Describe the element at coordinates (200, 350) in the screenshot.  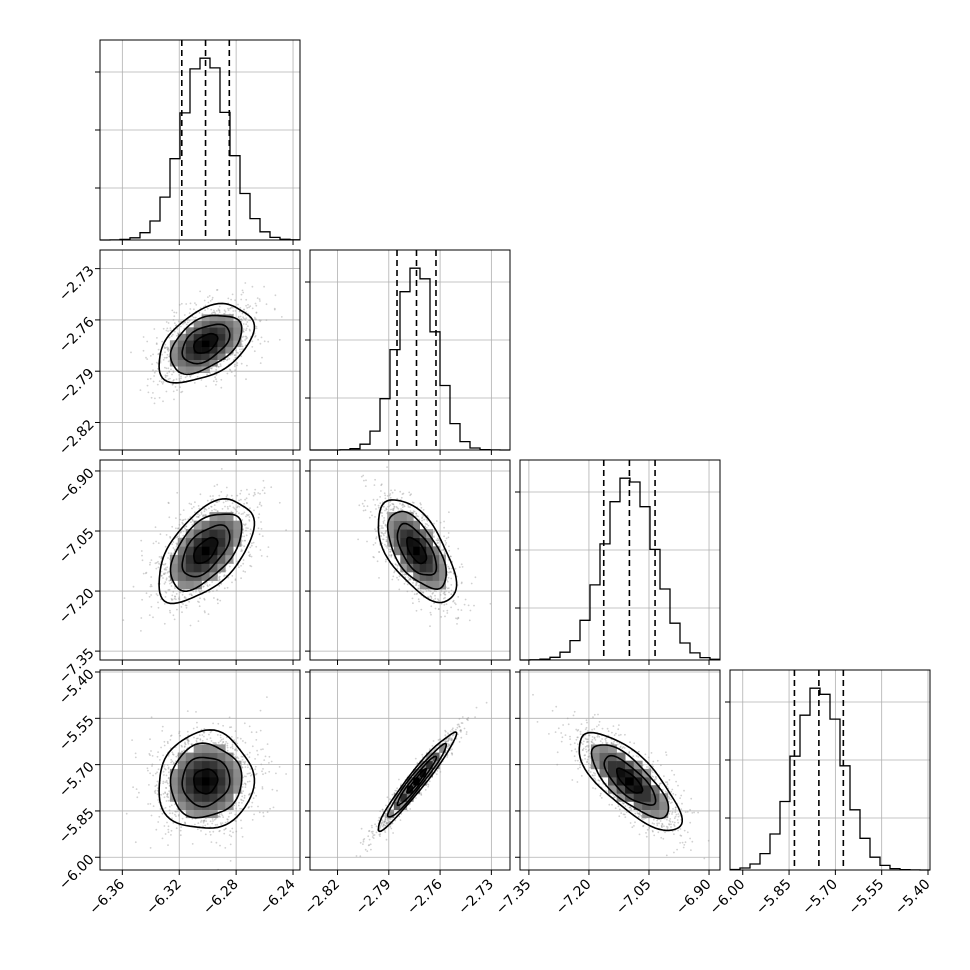
I see `panel-frame` at that location.